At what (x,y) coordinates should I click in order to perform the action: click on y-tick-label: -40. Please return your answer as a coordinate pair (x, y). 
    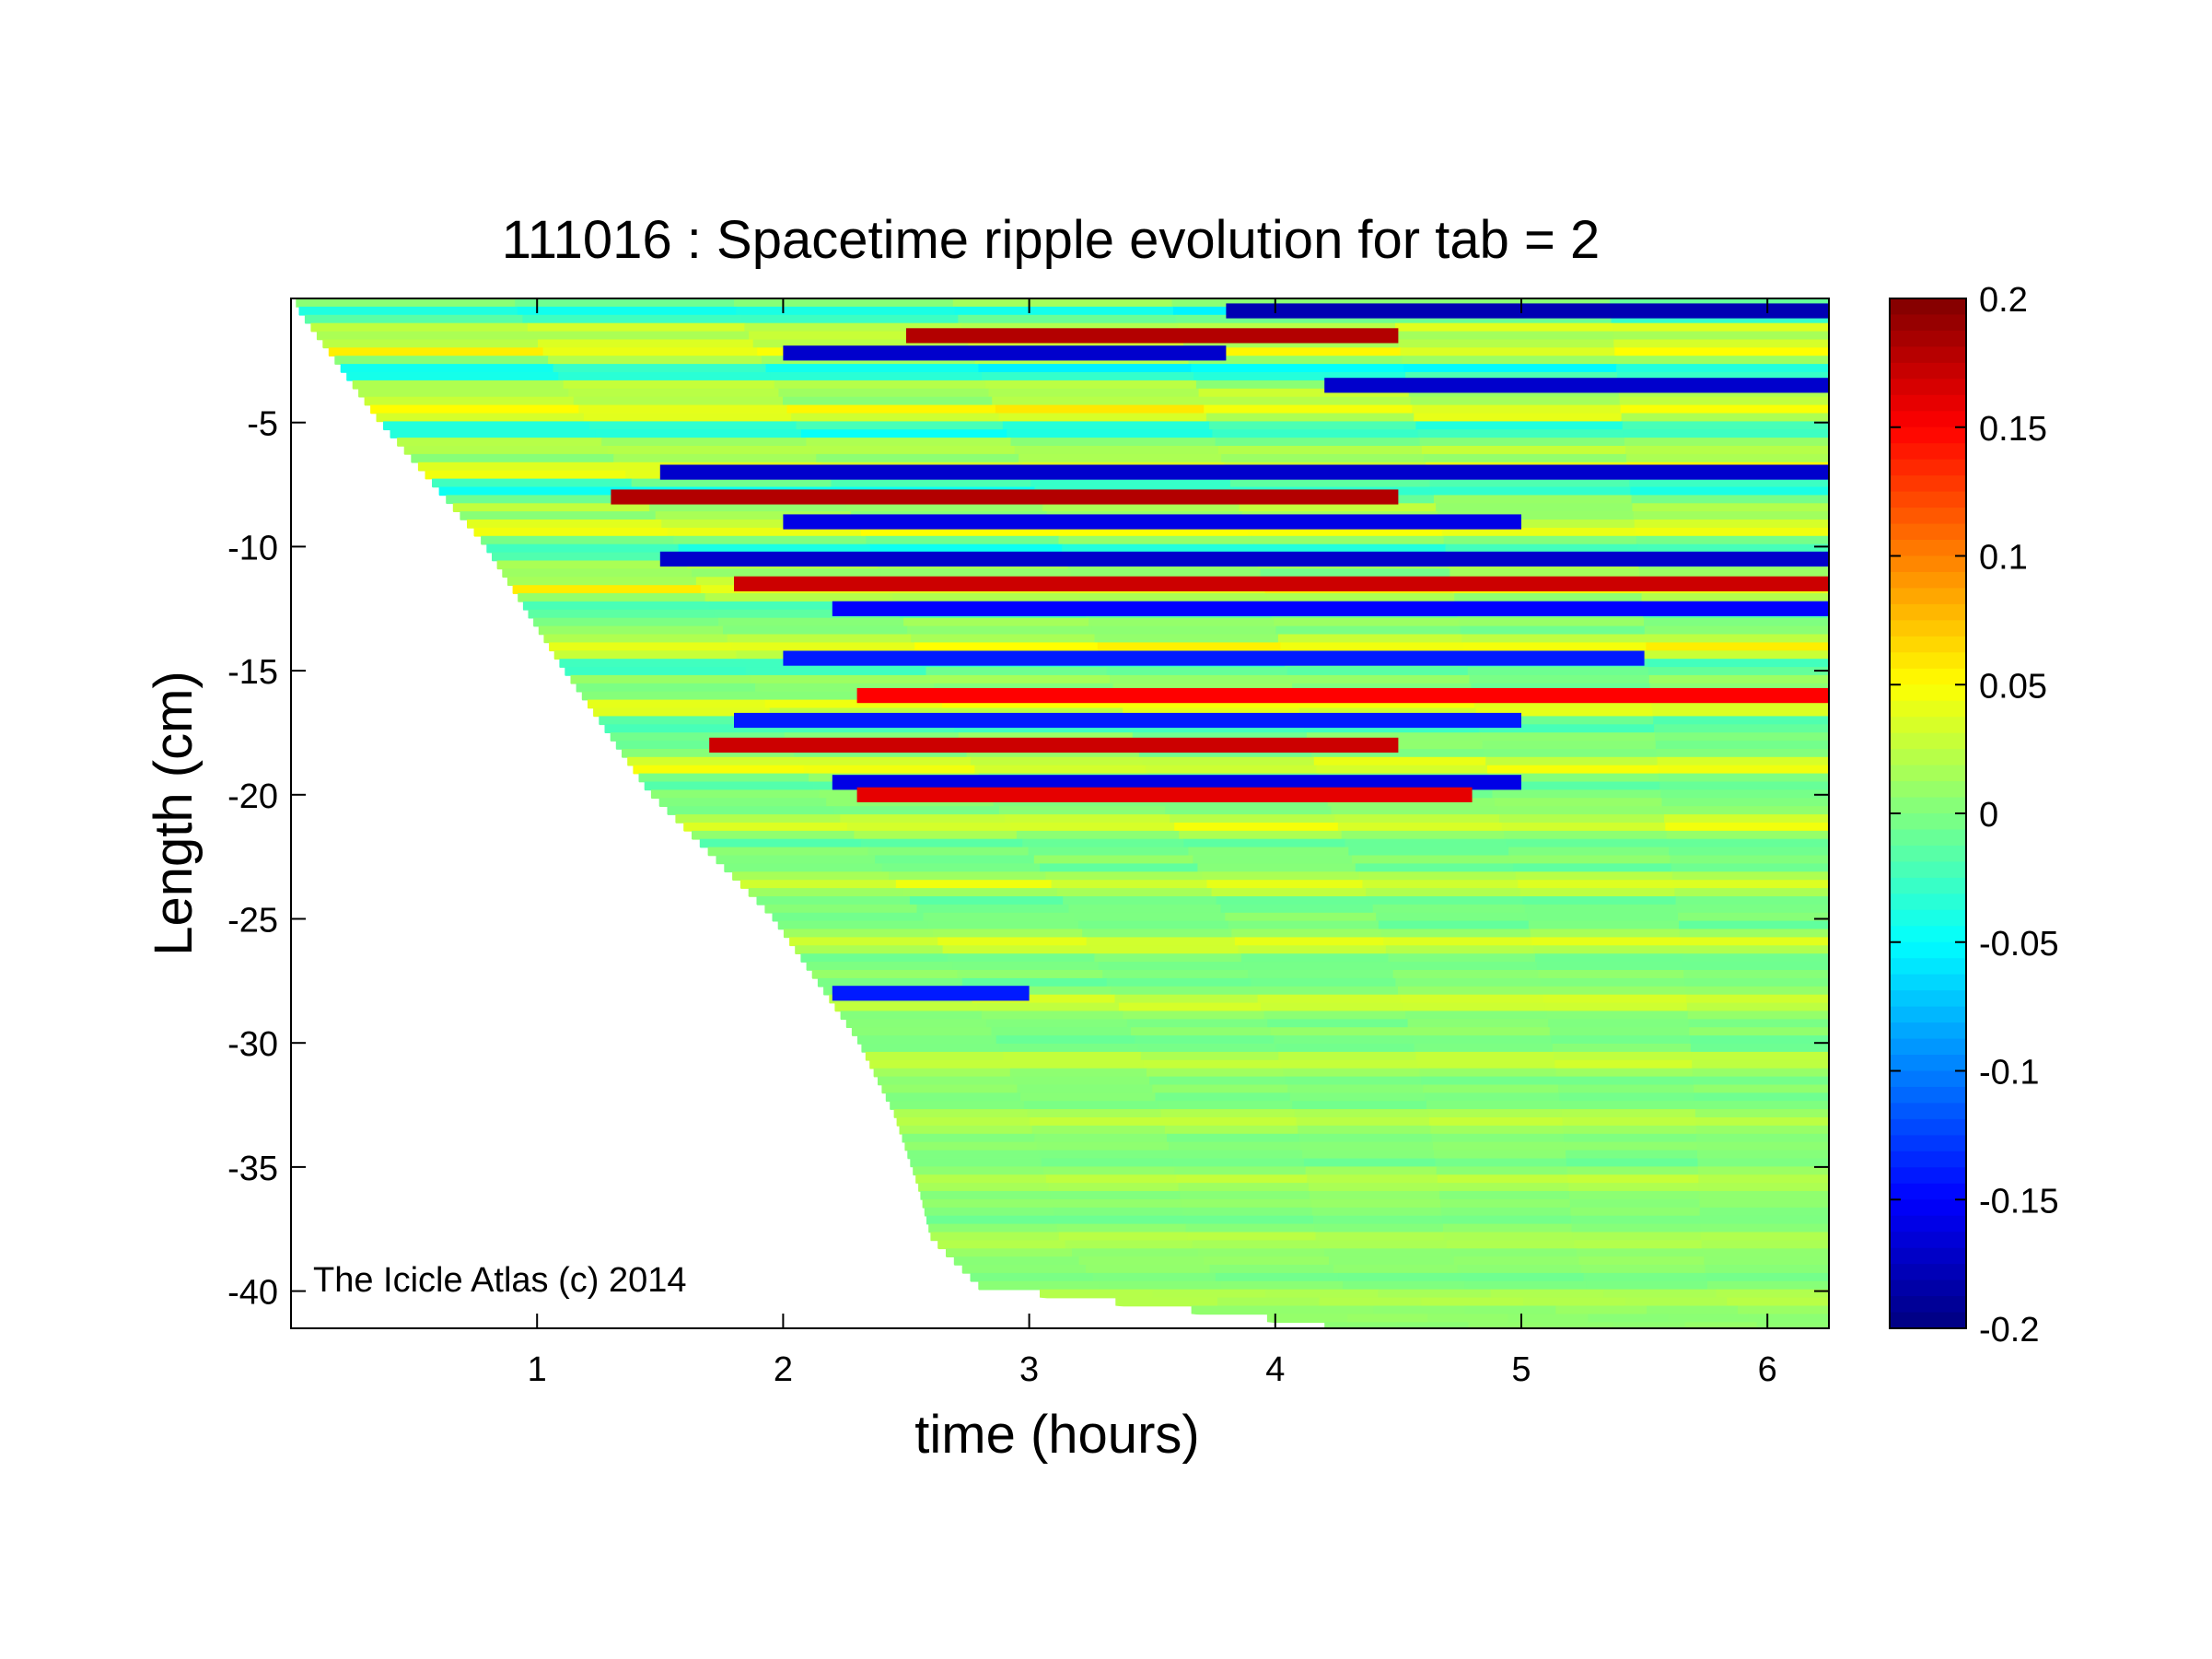
    Looking at the image, I should click on (252, 1293).